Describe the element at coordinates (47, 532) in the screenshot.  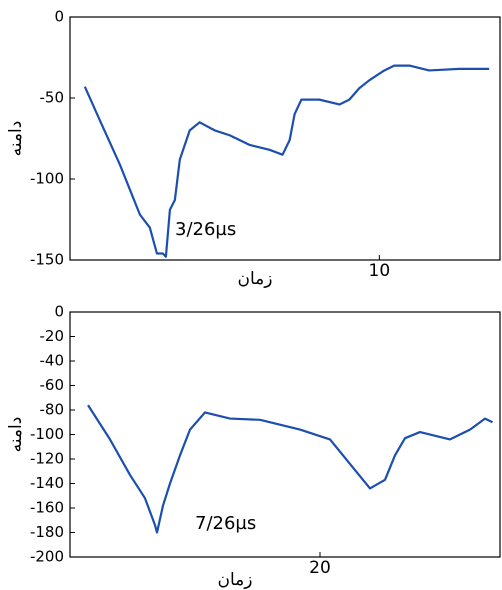
I see `y-tick-label: -180` at that location.